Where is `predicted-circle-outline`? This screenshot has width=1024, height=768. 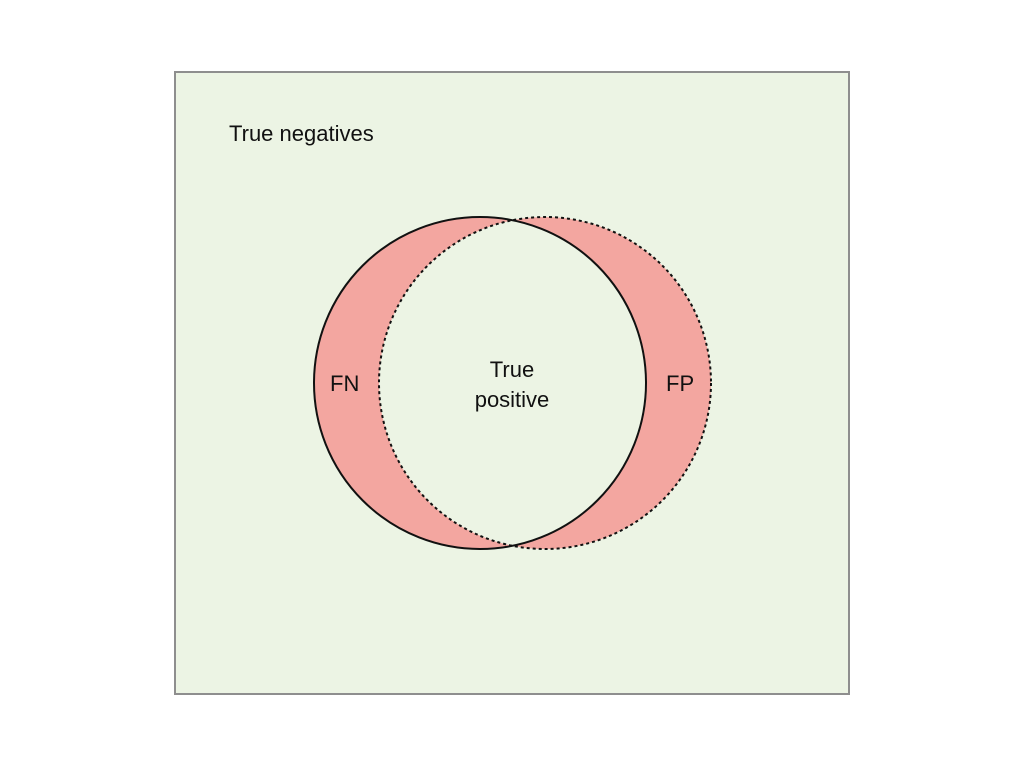
predicted-circle-outline is located at coordinates (545, 383).